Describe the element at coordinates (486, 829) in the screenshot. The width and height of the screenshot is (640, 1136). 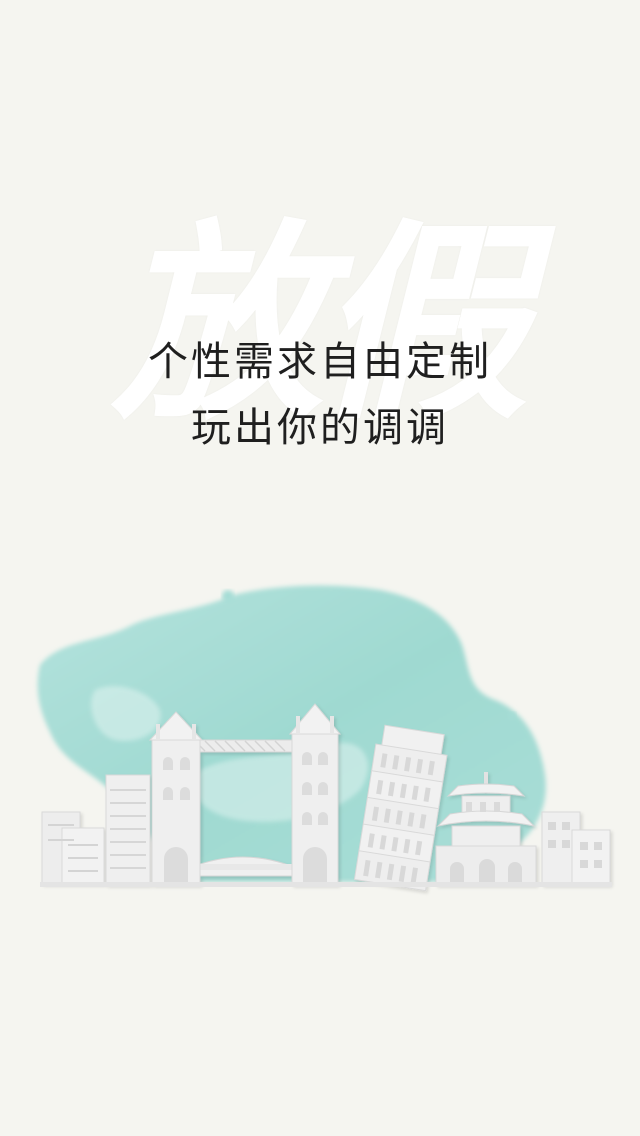
I see `chinese-pavilion` at that location.